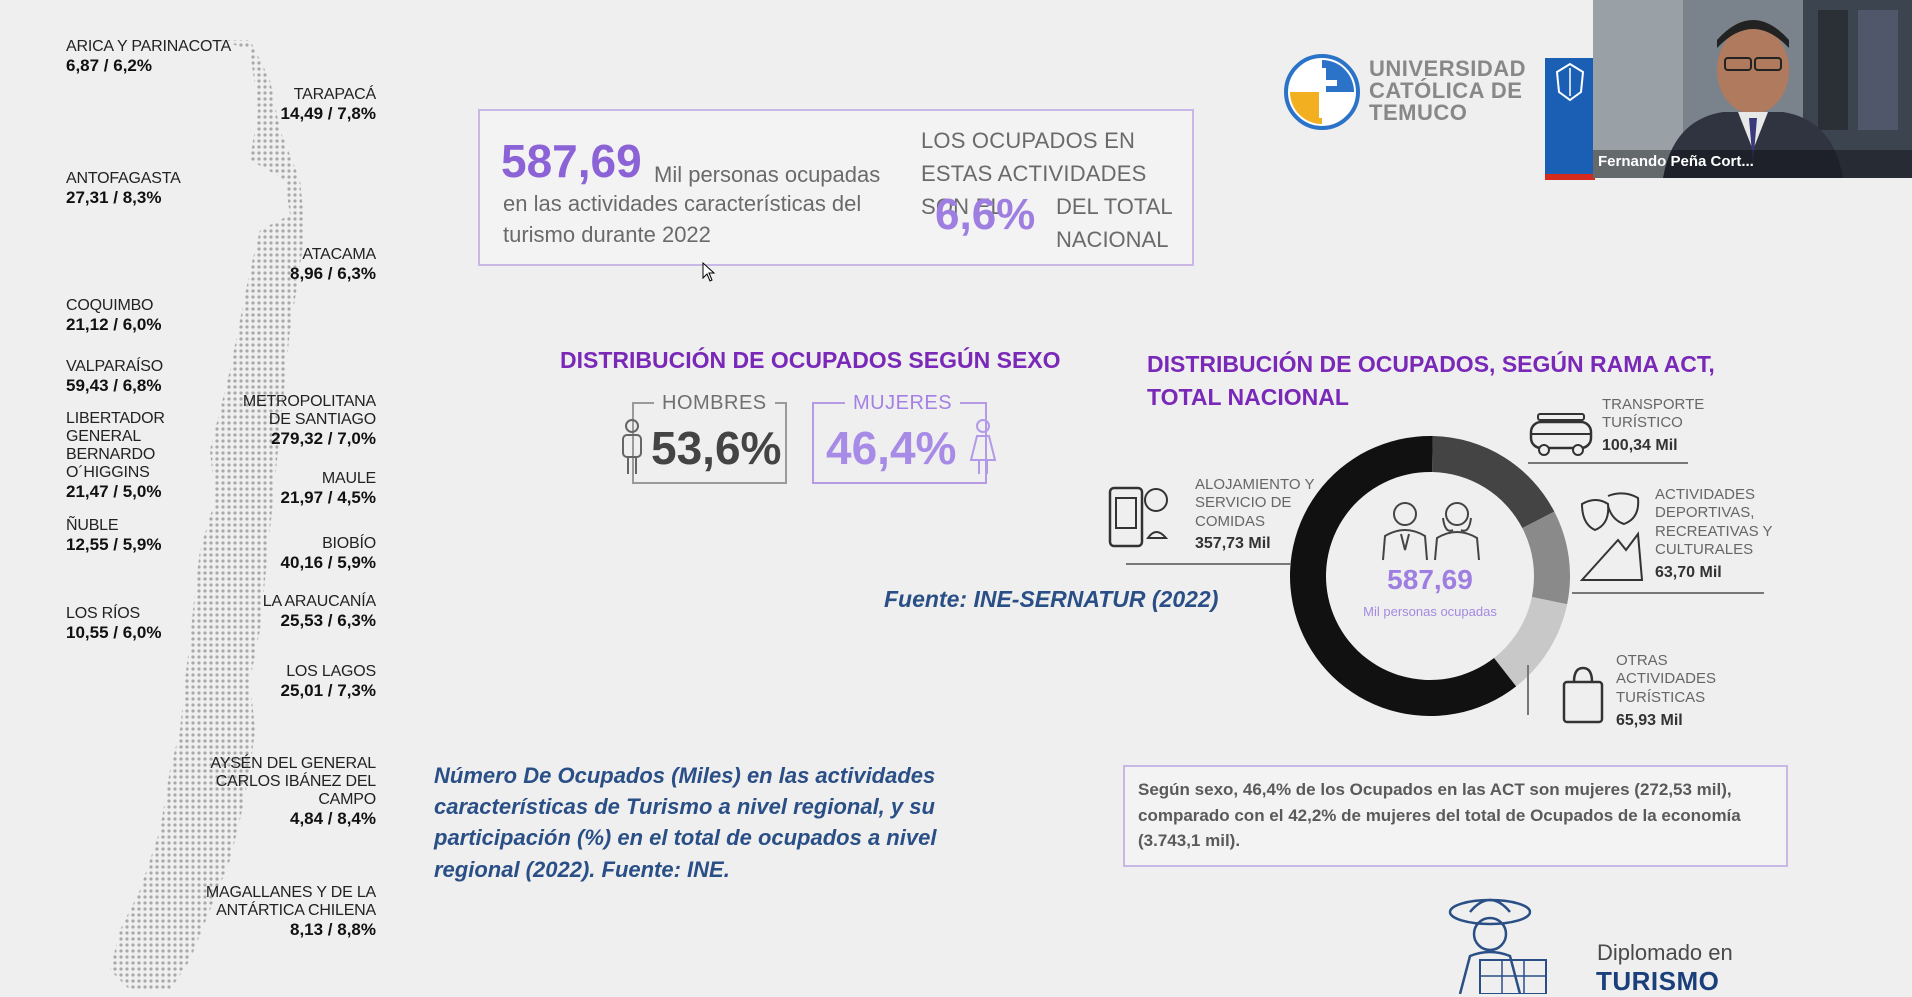  I want to click on donut-center-value: 587,69, so click(1430, 579).